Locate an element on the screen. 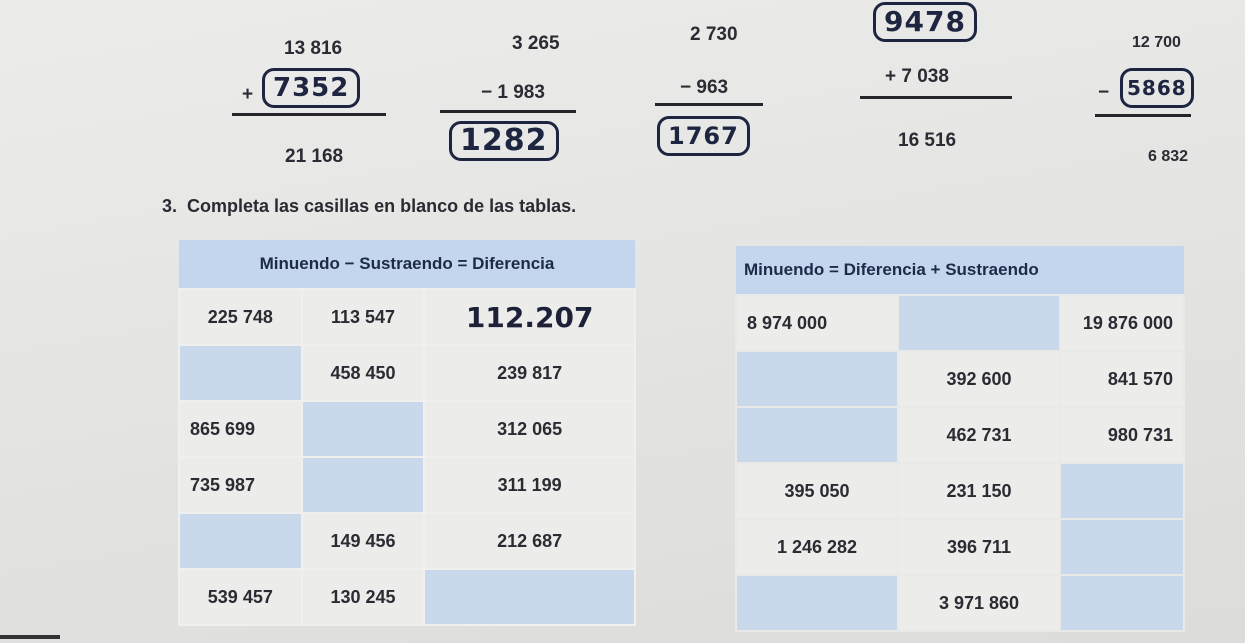 The height and width of the screenshot is (643, 1245). op3-subtrahend: − 963 is located at coordinates (704, 87).